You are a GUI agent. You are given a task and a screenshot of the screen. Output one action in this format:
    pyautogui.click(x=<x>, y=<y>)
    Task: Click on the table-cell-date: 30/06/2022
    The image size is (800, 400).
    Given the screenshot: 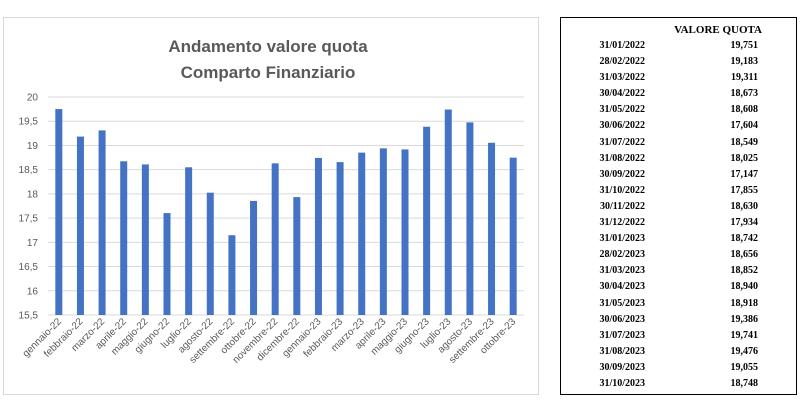 What is the action you would take?
    pyautogui.click(x=622, y=126)
    